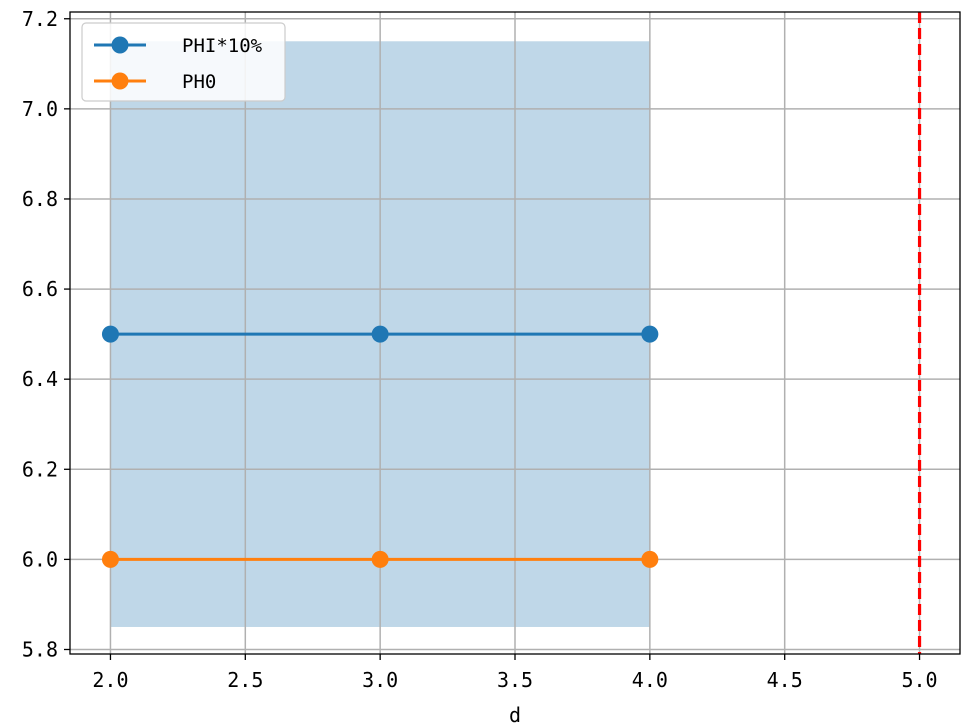  I want to click on x-tick-label: 3.0, so click(380, 680).